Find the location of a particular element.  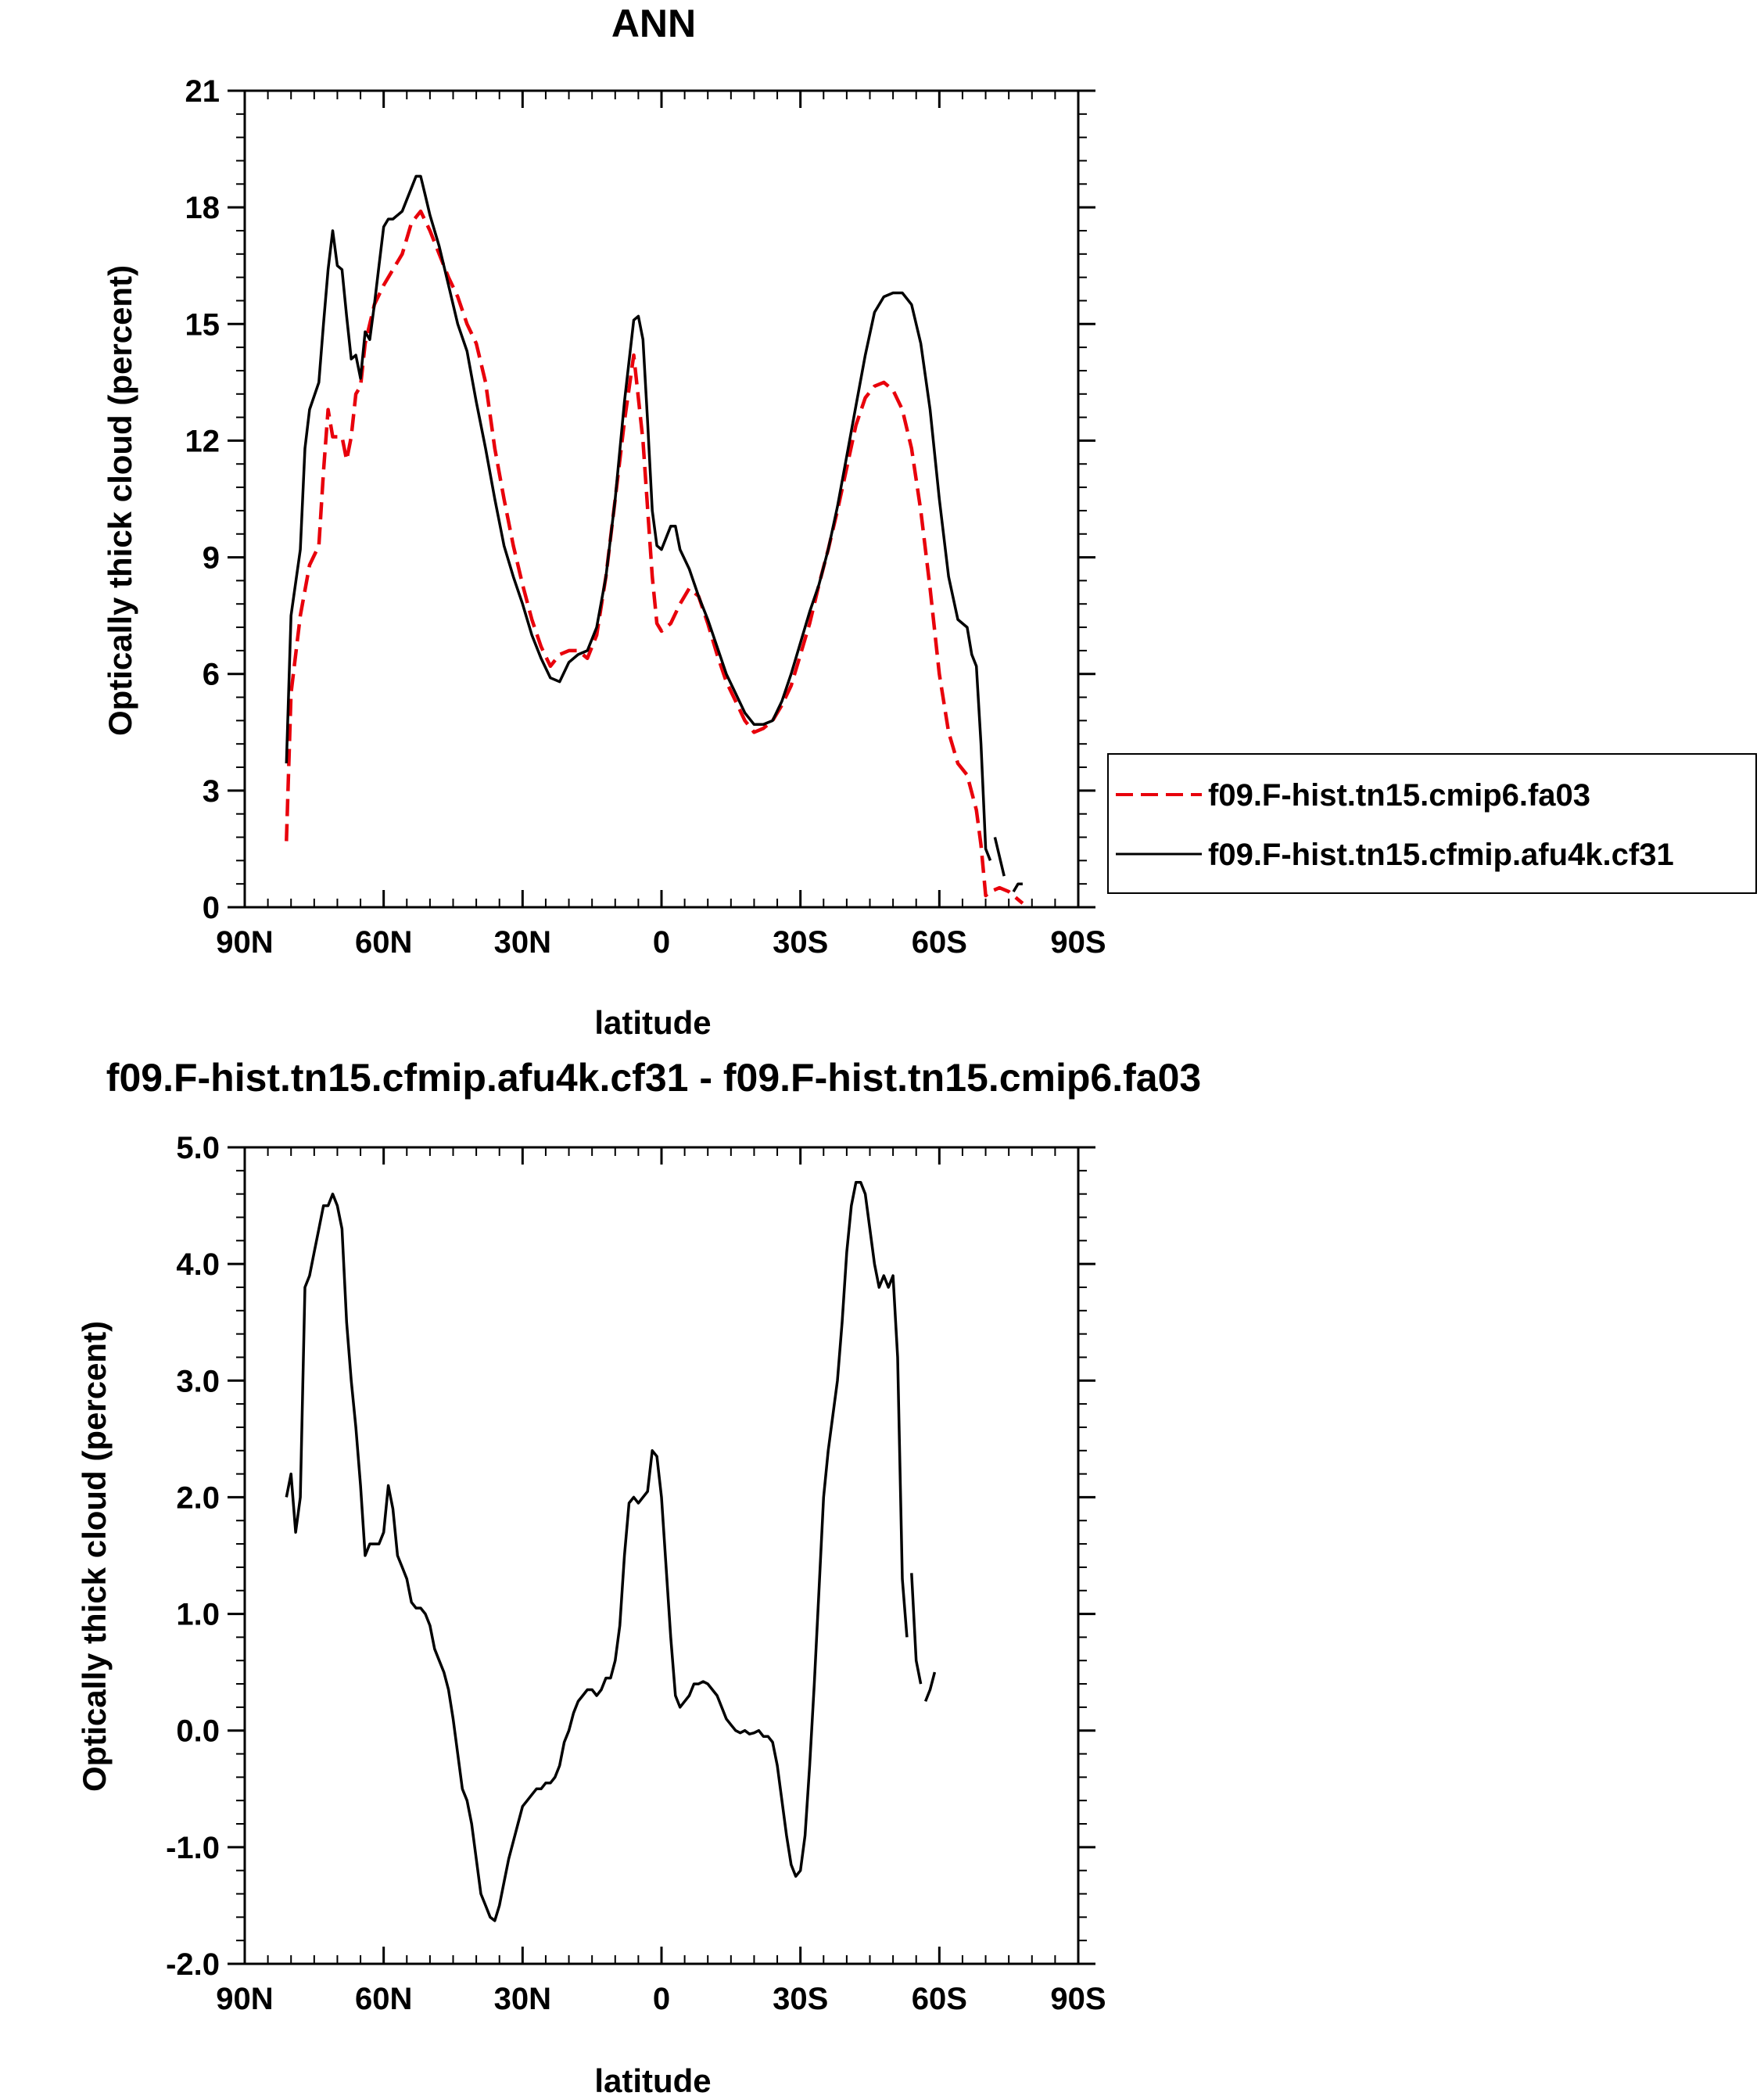

panel1-x-tick-label: 60S is located at coordinates (940, 1999).